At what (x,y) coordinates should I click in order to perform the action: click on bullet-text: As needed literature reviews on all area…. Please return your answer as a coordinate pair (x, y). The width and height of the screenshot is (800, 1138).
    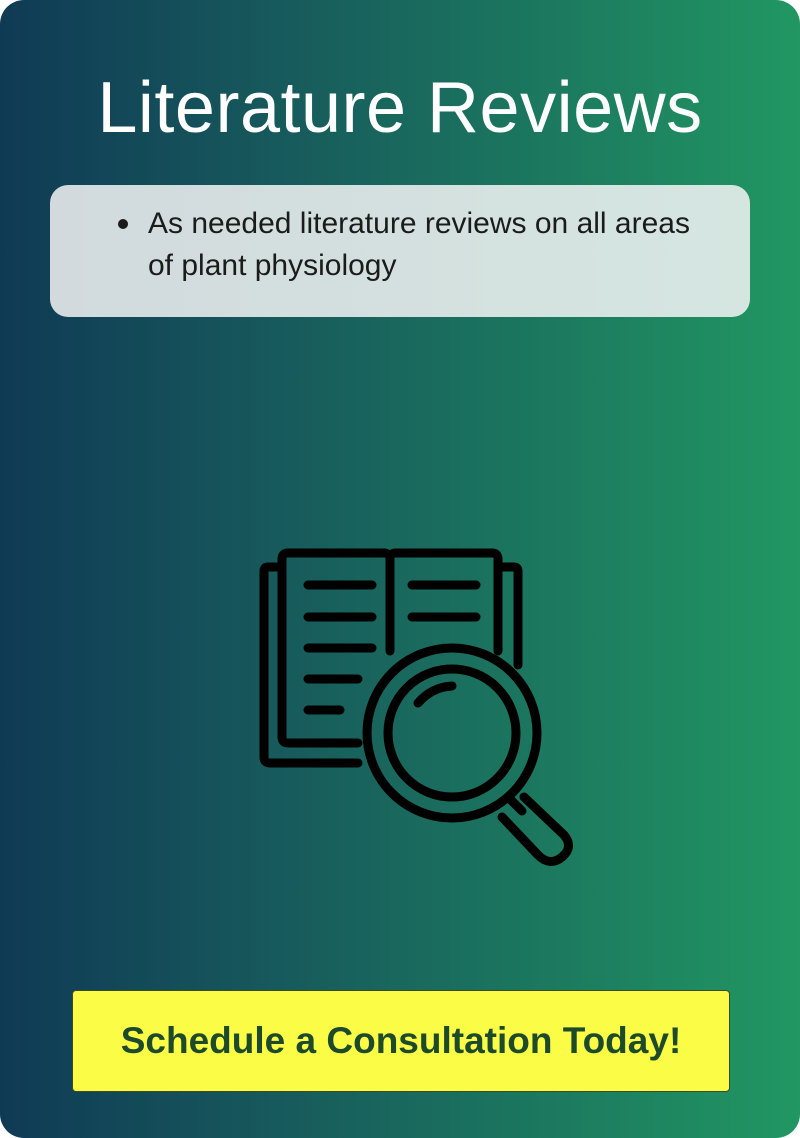
    Looking at the image, I should click on (419, 244).